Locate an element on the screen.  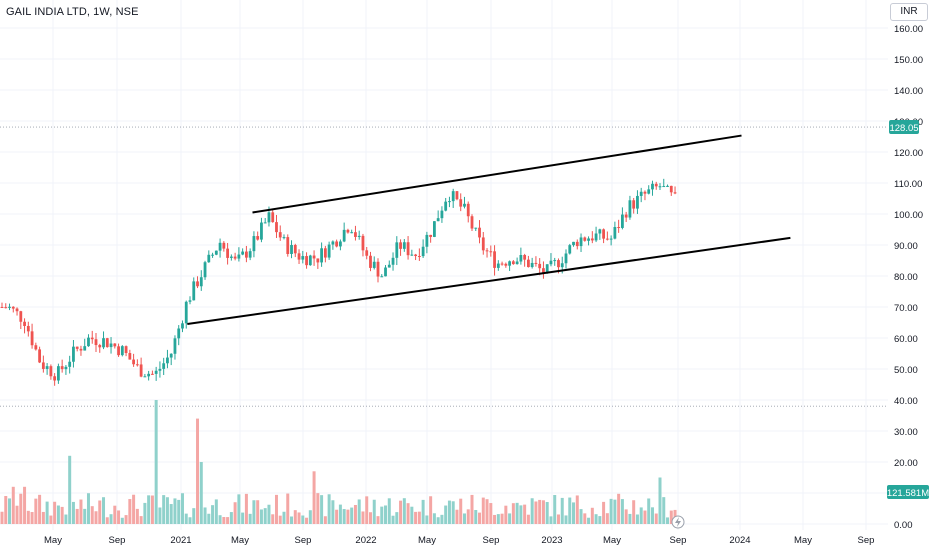
price-tick-label: 70.00 is located at coordinates (906, 308).